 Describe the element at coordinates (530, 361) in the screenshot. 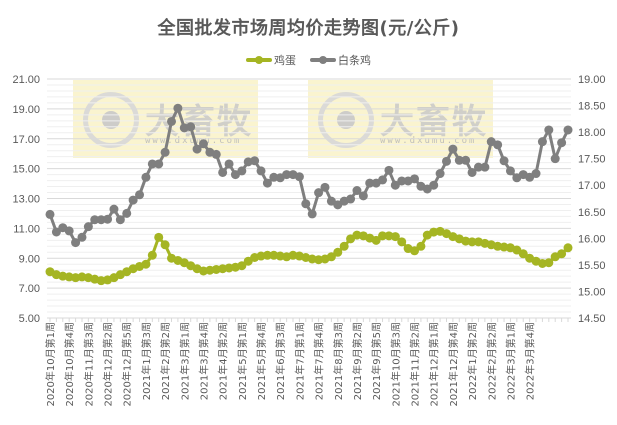

I see `x-tick-label: 2022年3月第4周` at that location.